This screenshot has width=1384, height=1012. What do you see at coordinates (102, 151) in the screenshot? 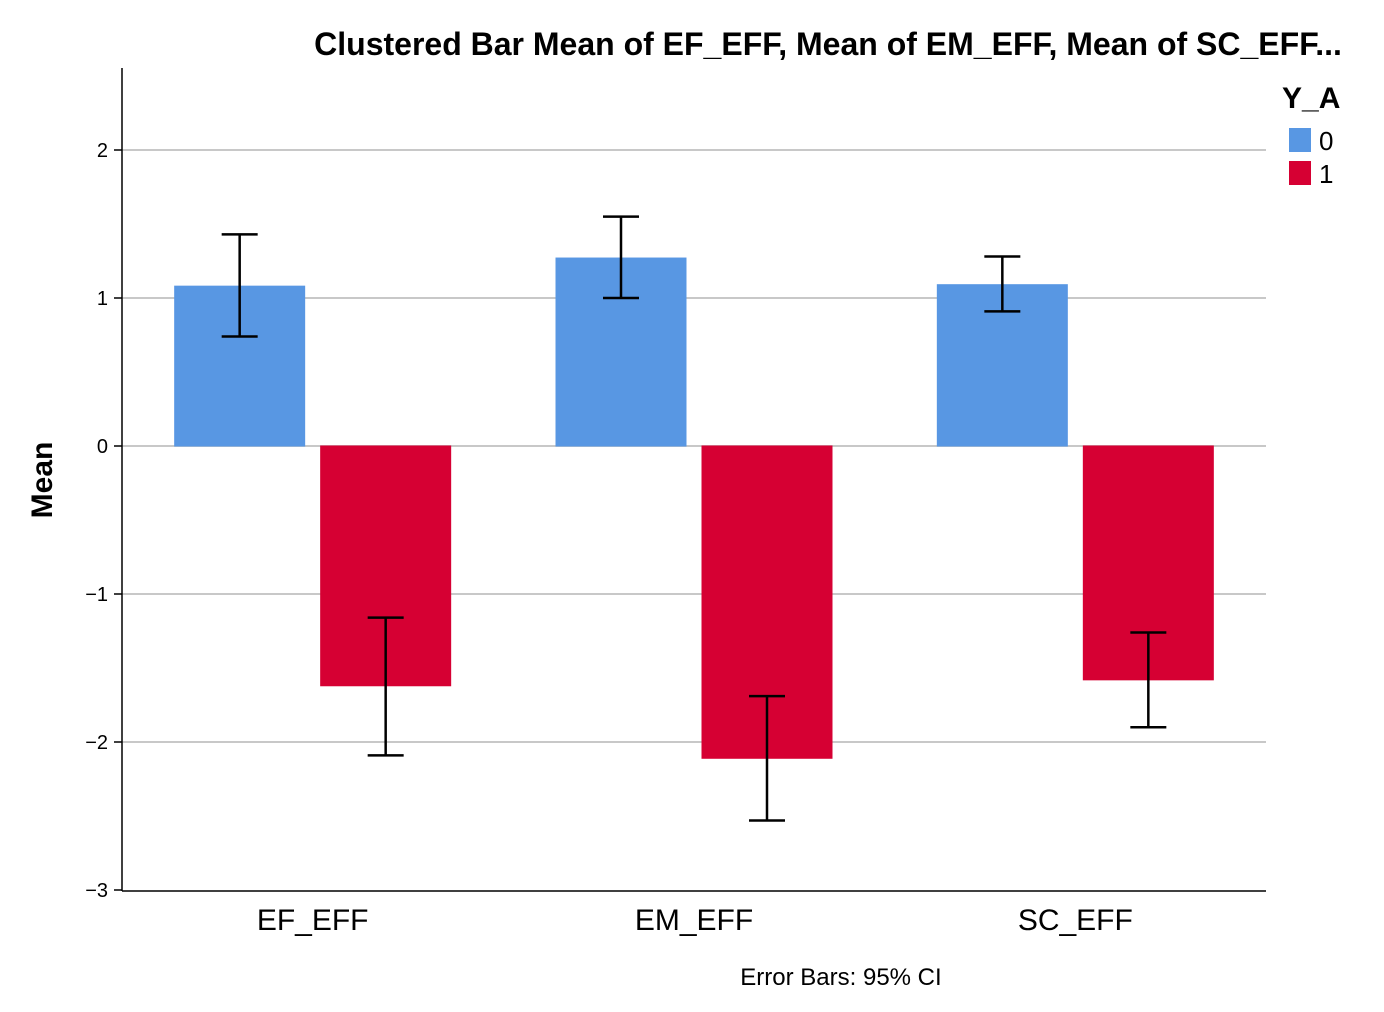
I see `y-tick-label: 2` at bounding box center [102, 151].